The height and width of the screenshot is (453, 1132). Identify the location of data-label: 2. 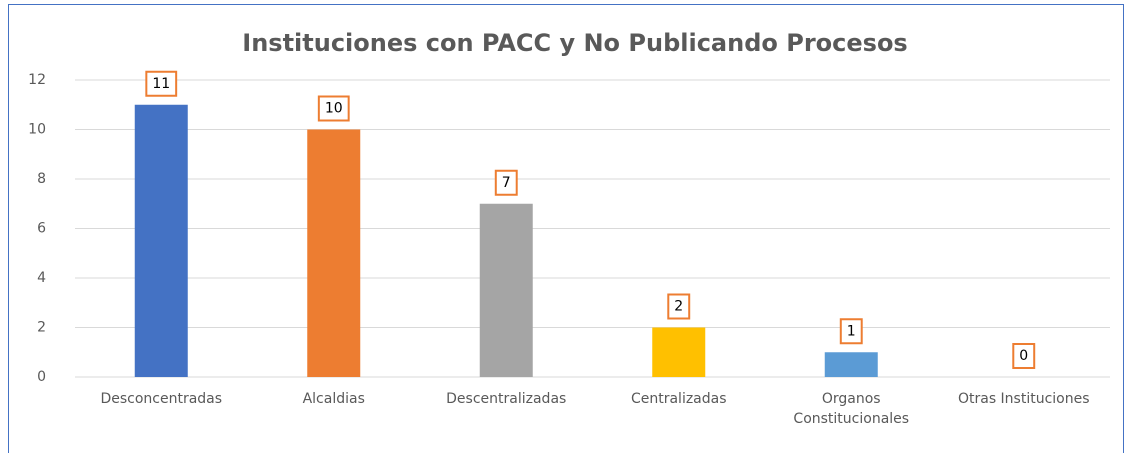
(678, 307).